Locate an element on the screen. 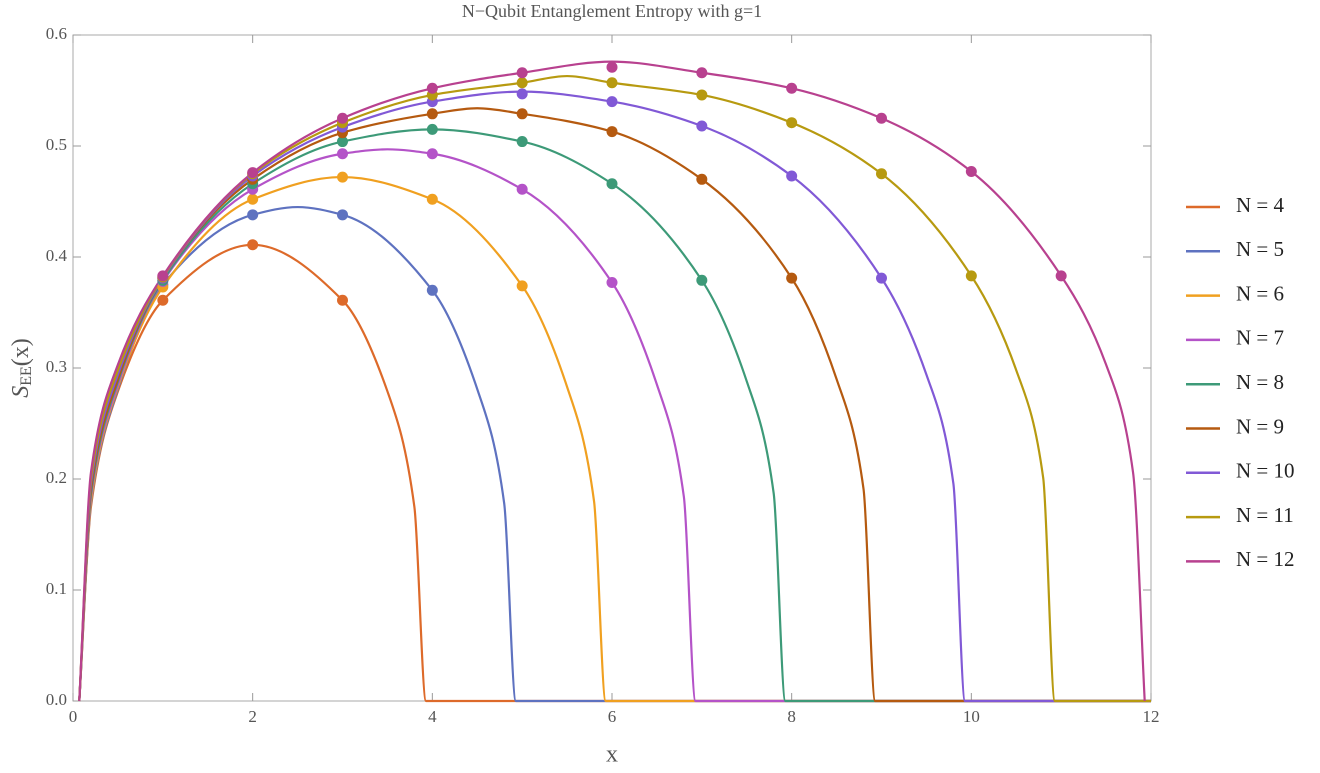 The image size is (1320, 773). x-tick-label: 10 is located at coordinates (971, 716).